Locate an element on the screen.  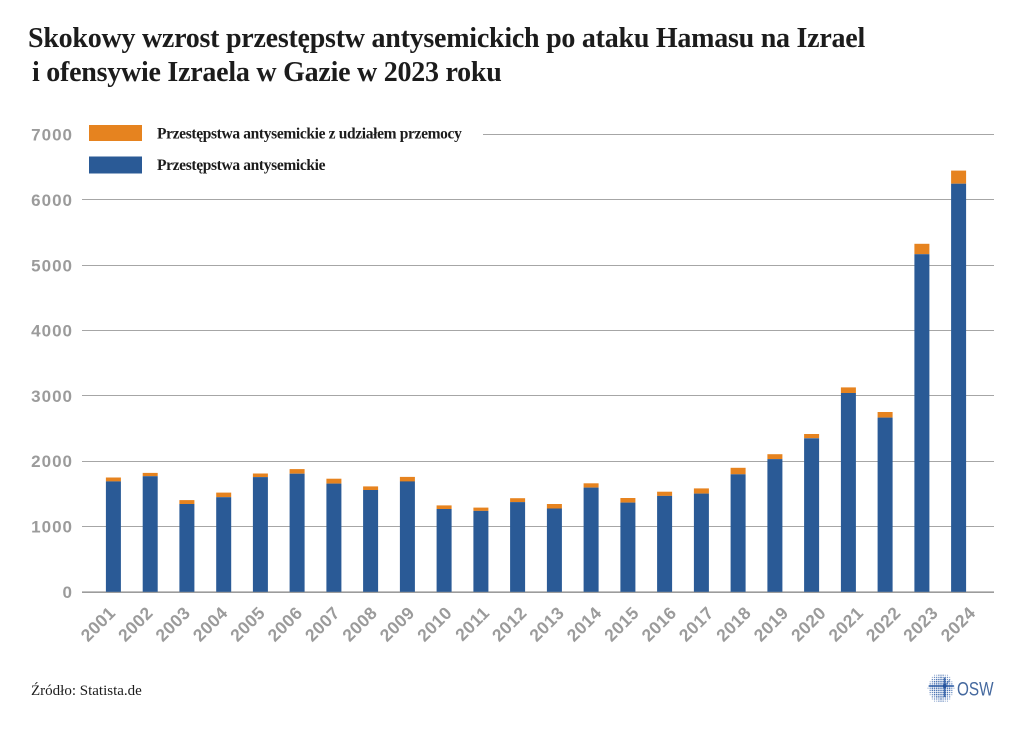
svg-text: OSW is located at coordinates (975, 690).